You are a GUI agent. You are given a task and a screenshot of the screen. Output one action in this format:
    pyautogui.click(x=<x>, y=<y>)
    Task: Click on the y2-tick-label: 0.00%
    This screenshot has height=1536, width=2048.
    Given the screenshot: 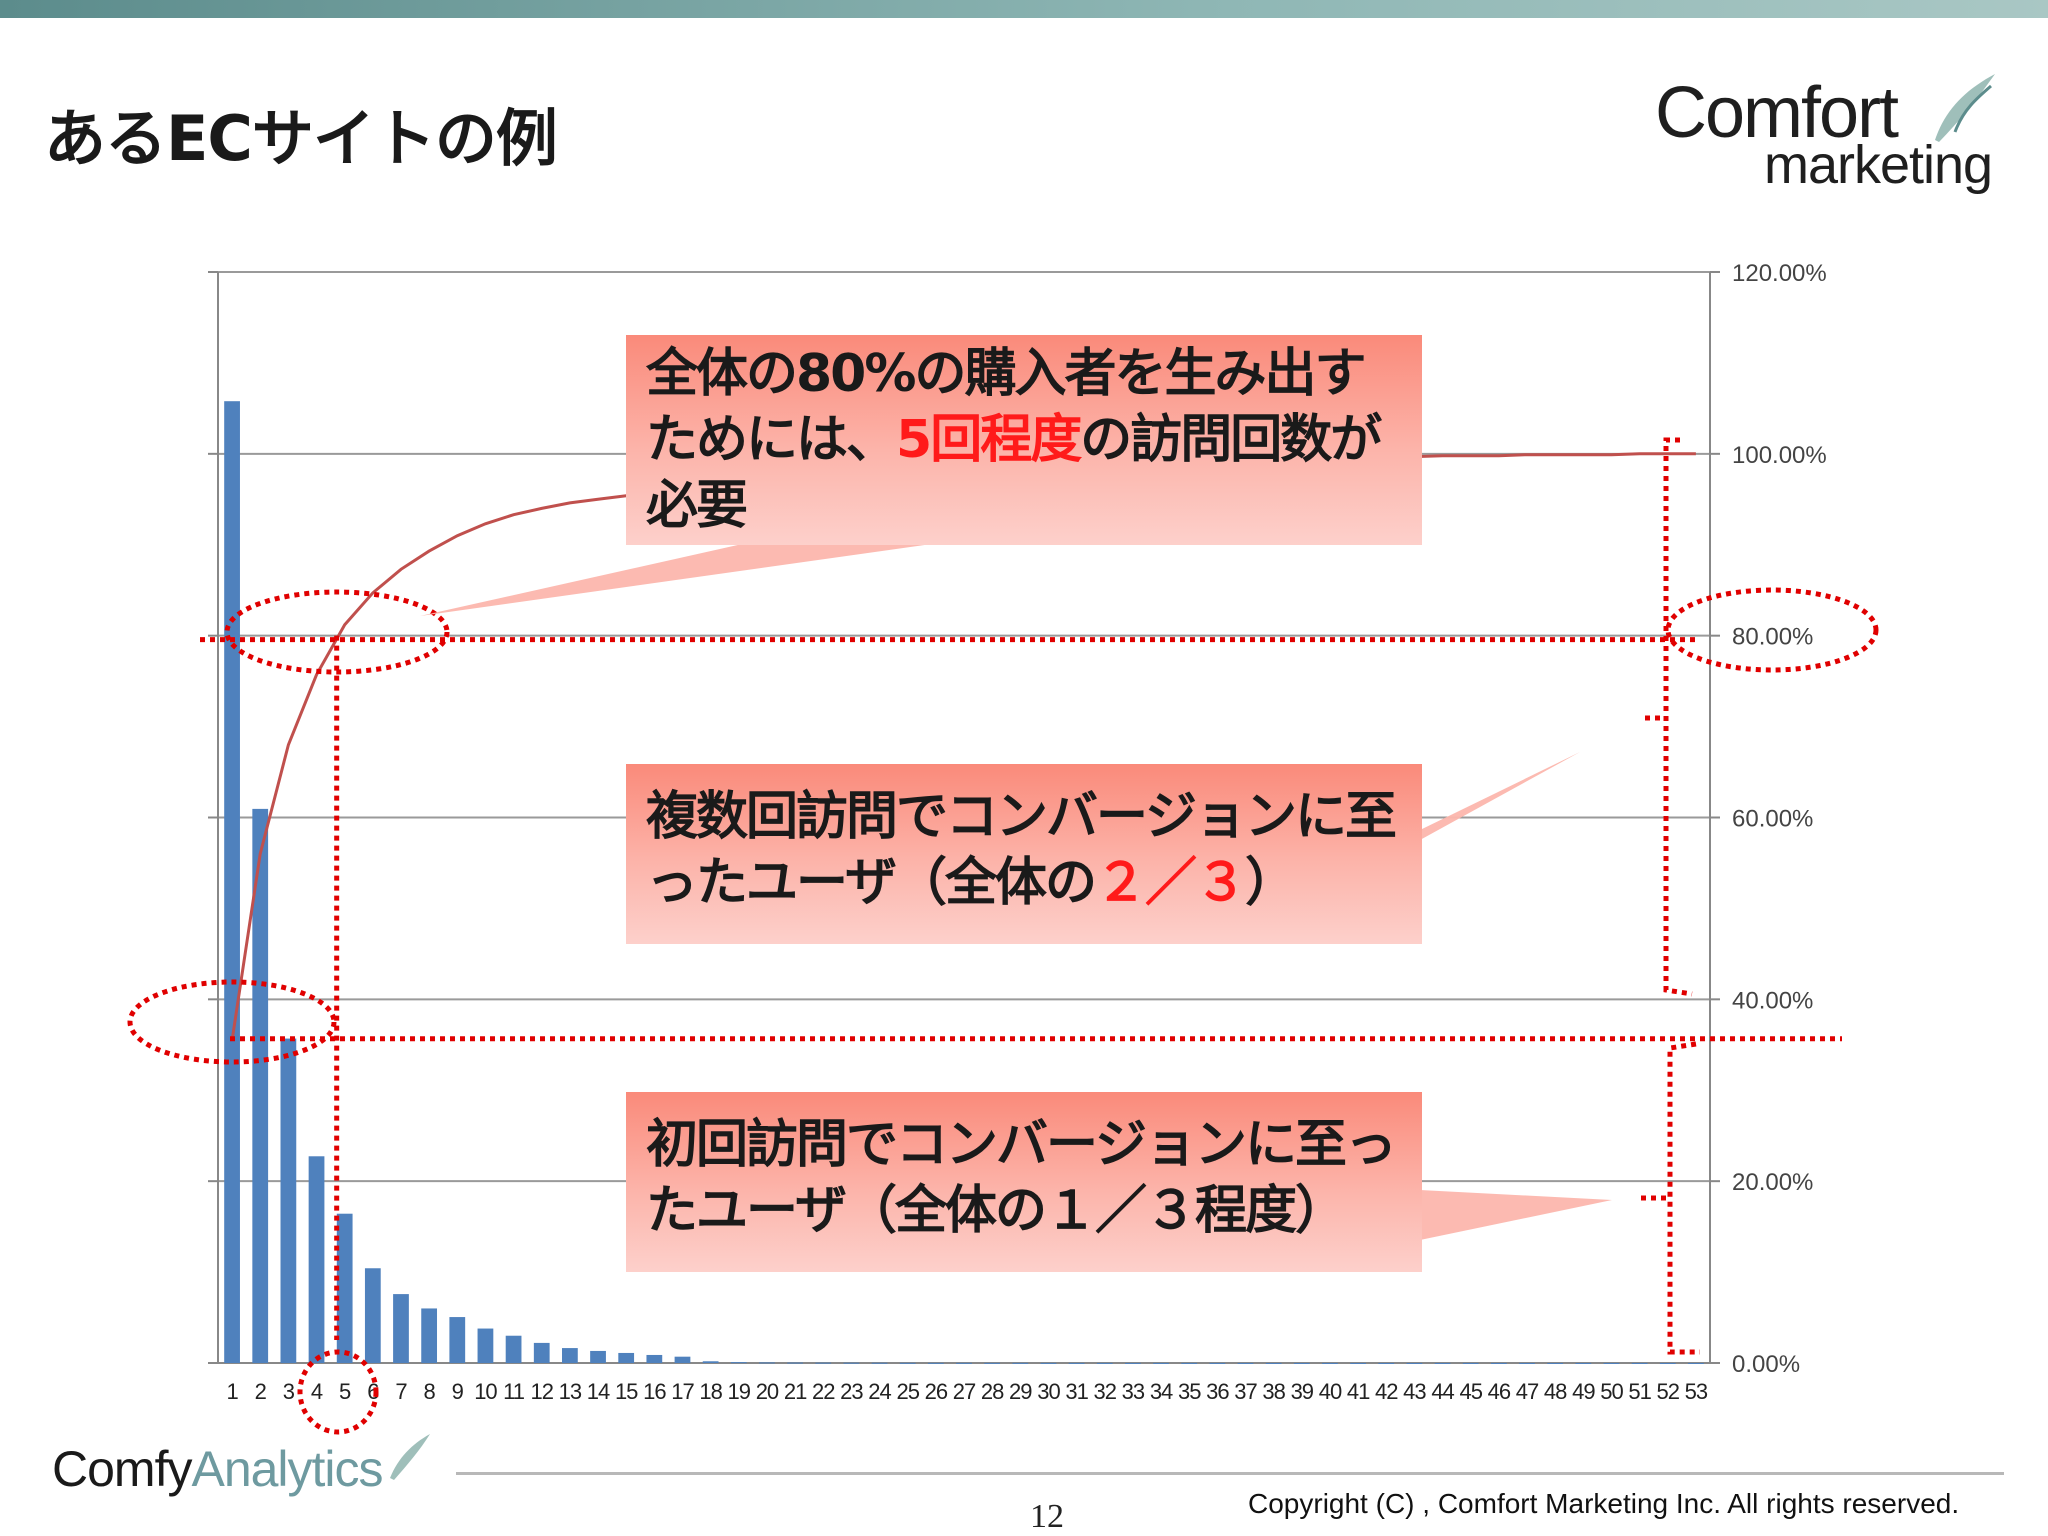 What is the action you would take?
    pyautogui.click(x=1766, y=1364)
    